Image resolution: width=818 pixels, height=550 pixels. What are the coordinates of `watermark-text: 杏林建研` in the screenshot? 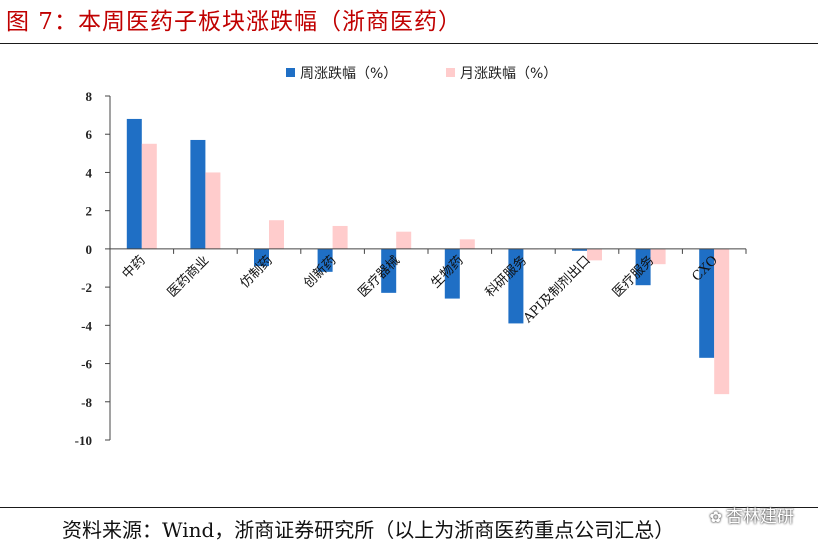 It's located at (760, 517).